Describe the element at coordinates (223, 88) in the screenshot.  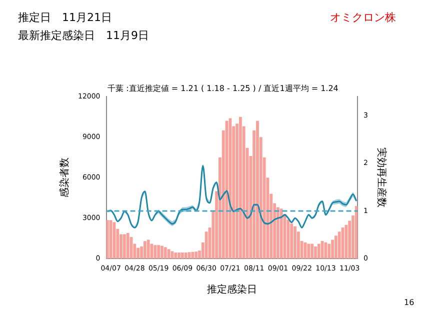
I see `chart-title: 千葉 :直近推定値 = 1.21 ( 1.18 - 1.25 ) / 直近1週平均 = 1.24` at that location.